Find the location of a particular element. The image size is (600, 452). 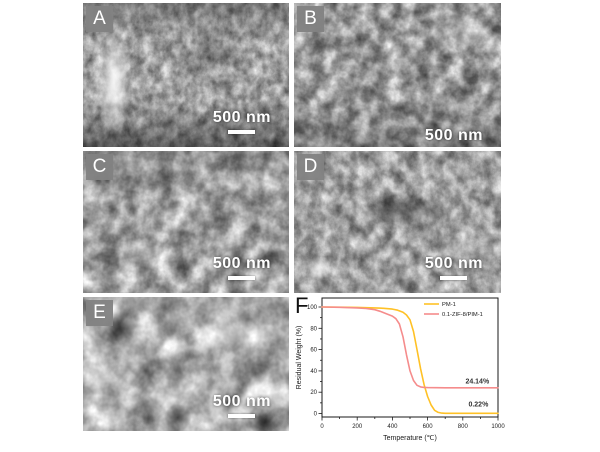

scale-bar-line-a is located at coordinates (242, 132).